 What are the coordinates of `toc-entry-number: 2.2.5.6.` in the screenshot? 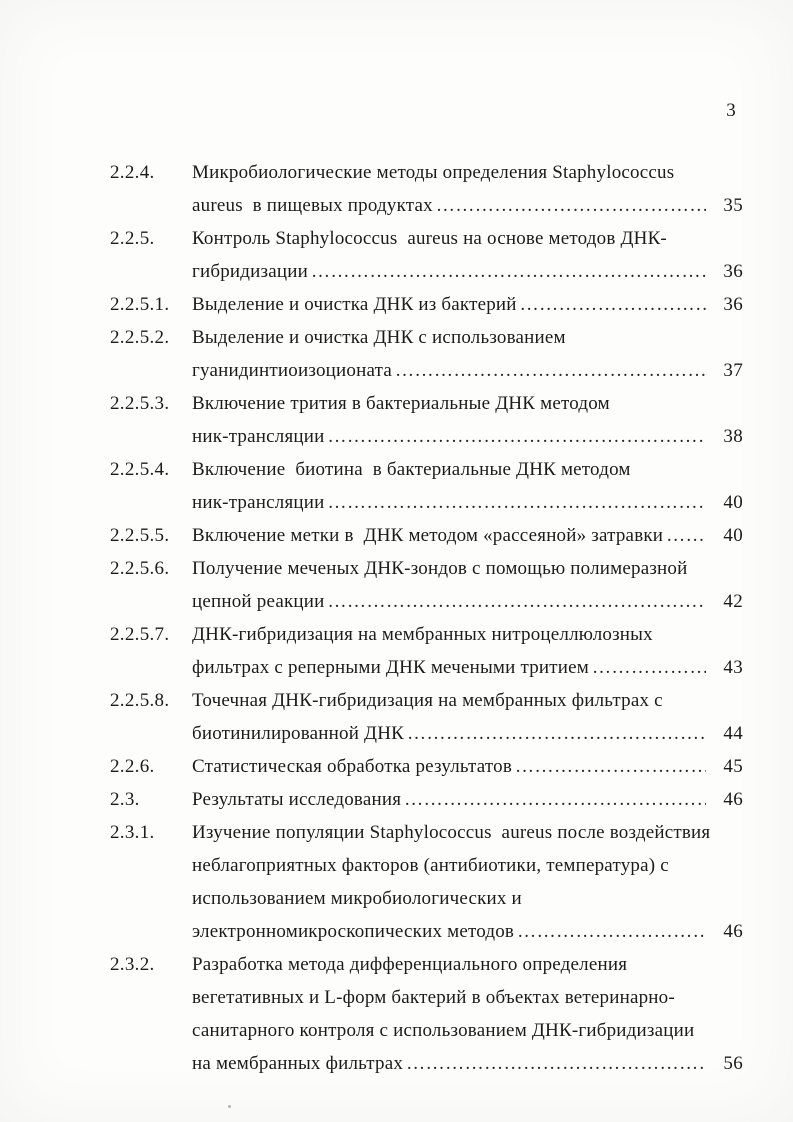 It's located at (140, 568).